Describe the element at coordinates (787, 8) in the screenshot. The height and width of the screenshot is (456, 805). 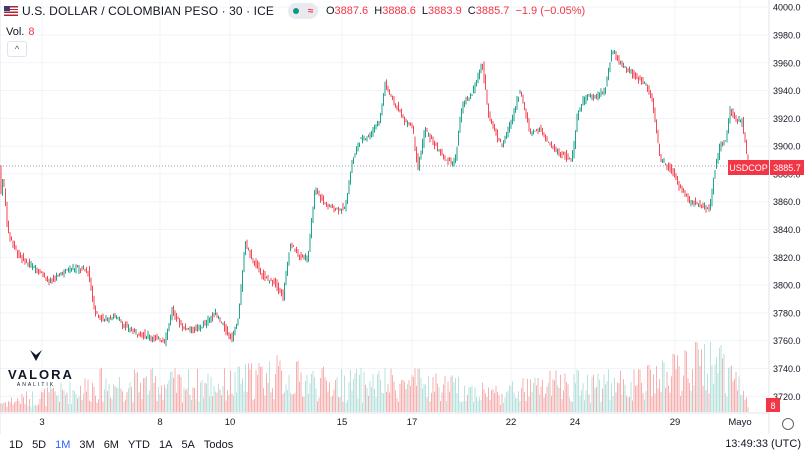
I see `y-tick-label: 4000.0` at that location.